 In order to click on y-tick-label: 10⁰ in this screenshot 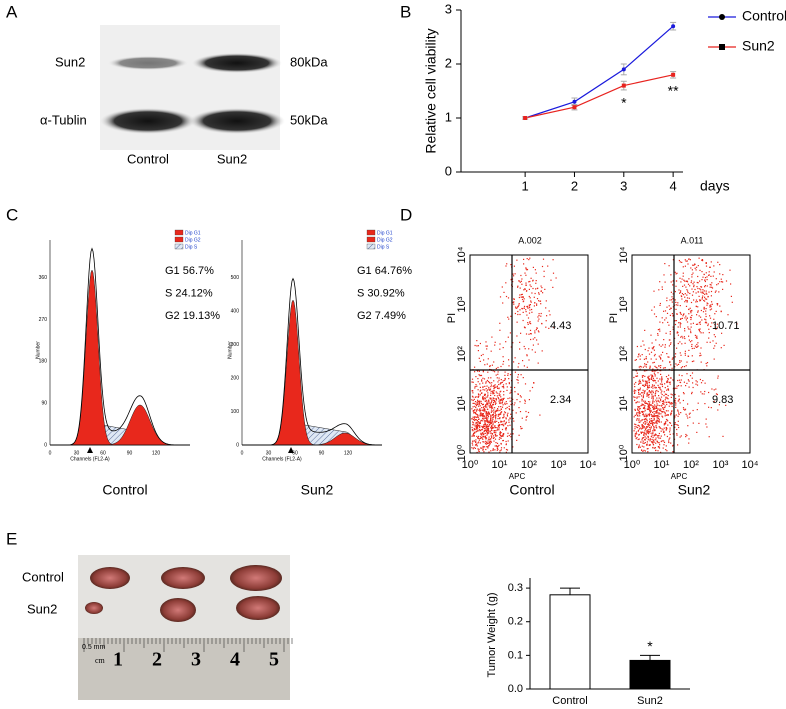, I will do `click(462, 452)`.